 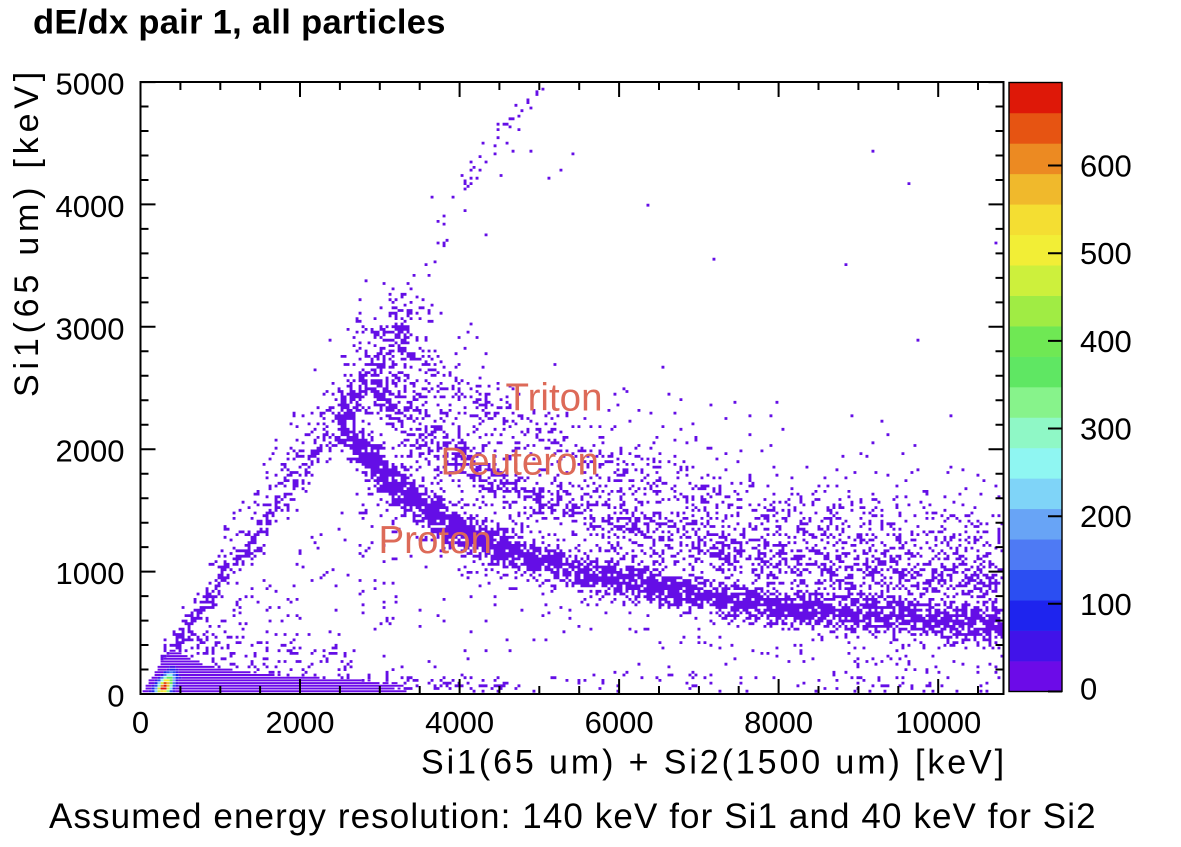 I want to click on svg-text: Si1(65 um) [keV], so click(x=27, y=232).